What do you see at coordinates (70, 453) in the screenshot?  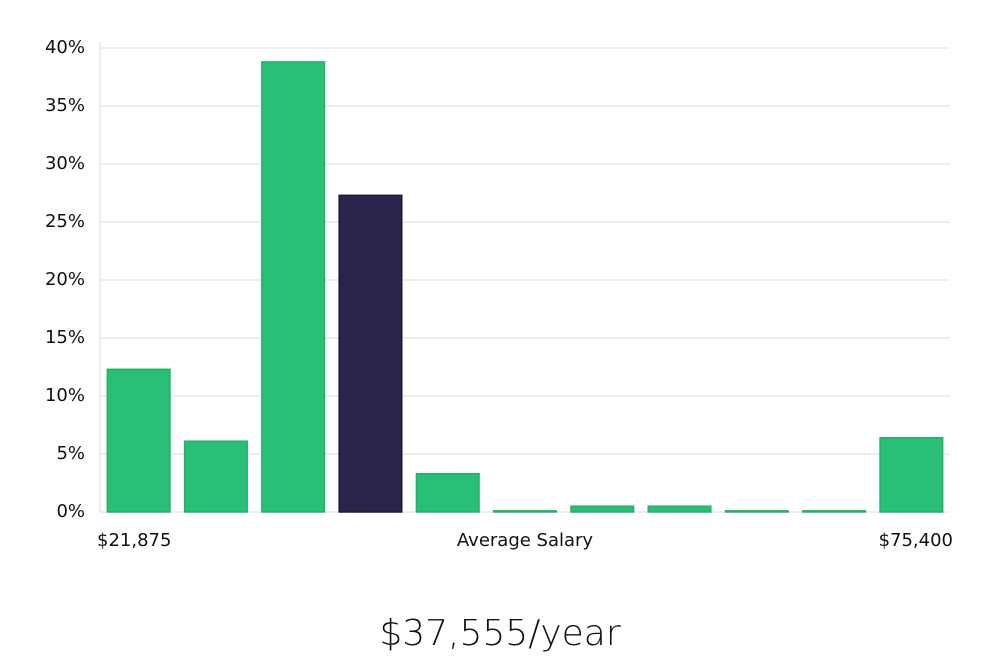 I see `y-tick-label: 5%` at bounding box center [70, 453].